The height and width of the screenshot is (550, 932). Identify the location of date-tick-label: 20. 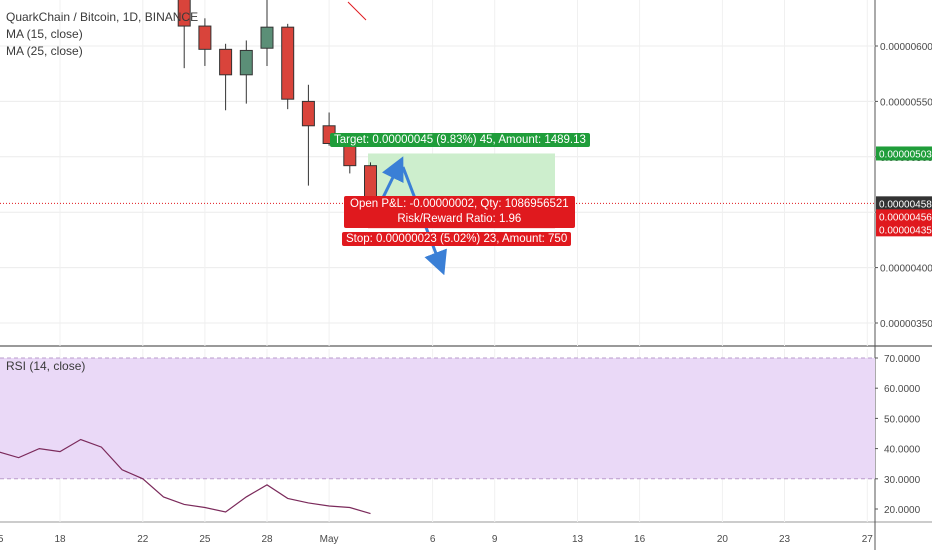
(723, 539).